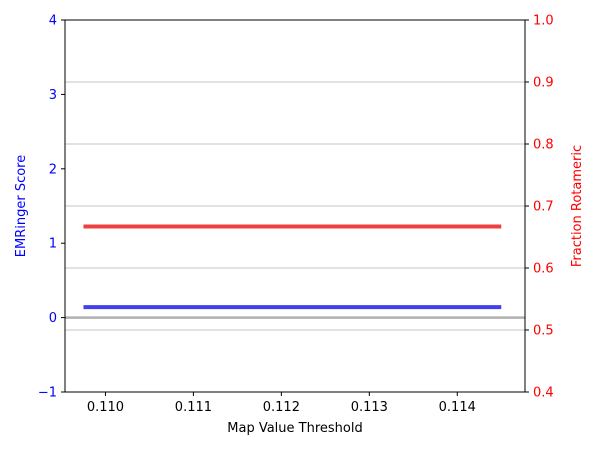  Describe the element at coordinates (53, 244) in the screenshot. I see `y-left-tick-label: 1` at that location.